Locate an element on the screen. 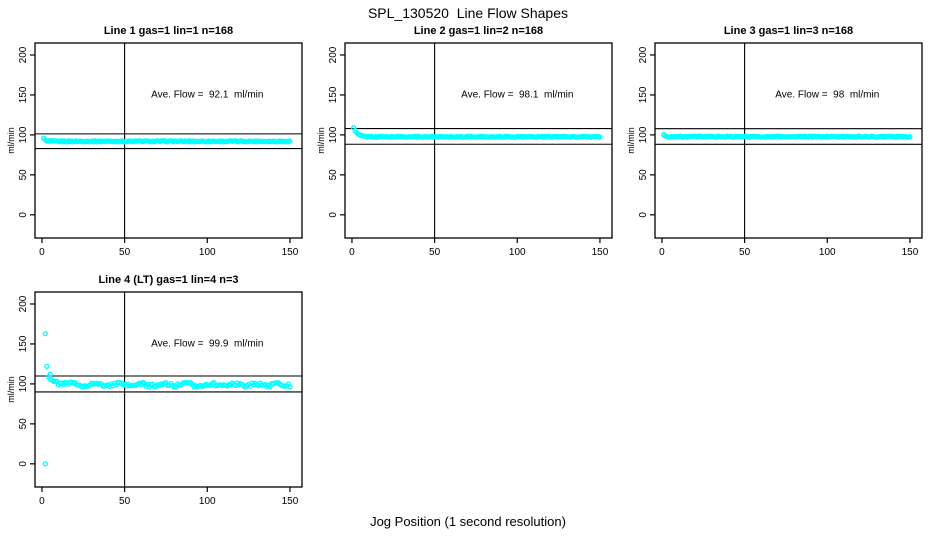  figure-xaxis-label: Jog Position (1 second resolution) is located at coordinates (468, 521).